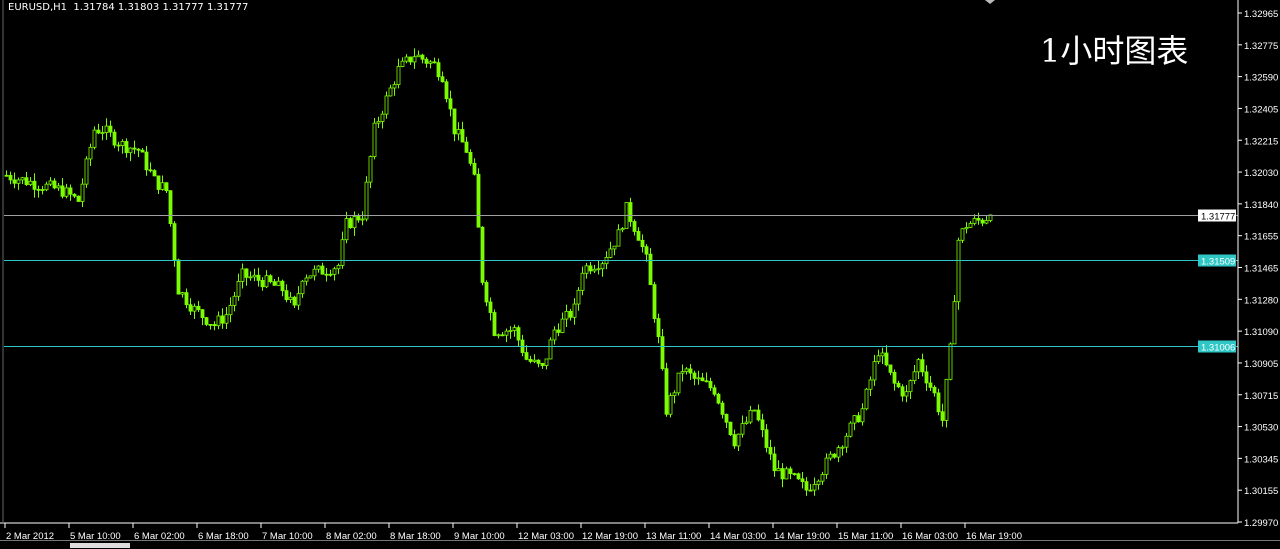  Describe the element at coordinates (865, 536) in the screenshot. I see `time-tick-label: 15 Mar 11:00` at that location.